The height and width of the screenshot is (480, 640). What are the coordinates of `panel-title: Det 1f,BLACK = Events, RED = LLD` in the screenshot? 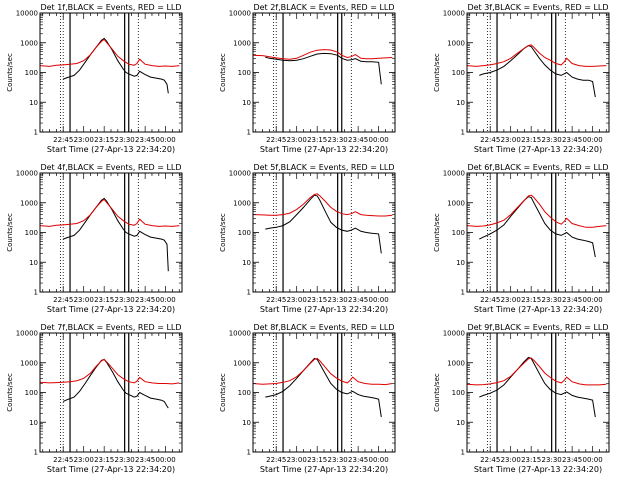 It's located at (110, 7).